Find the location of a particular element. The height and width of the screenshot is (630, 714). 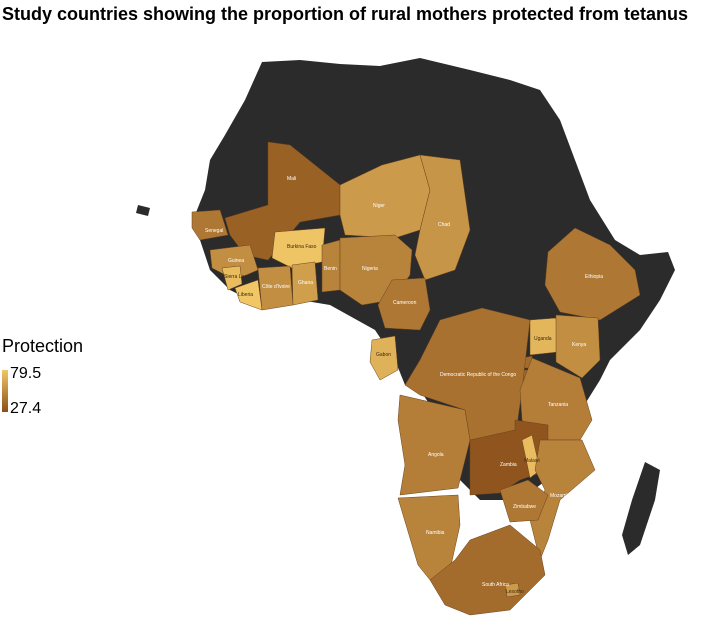

label-benin: Benin is located at coordinates (330, 269).